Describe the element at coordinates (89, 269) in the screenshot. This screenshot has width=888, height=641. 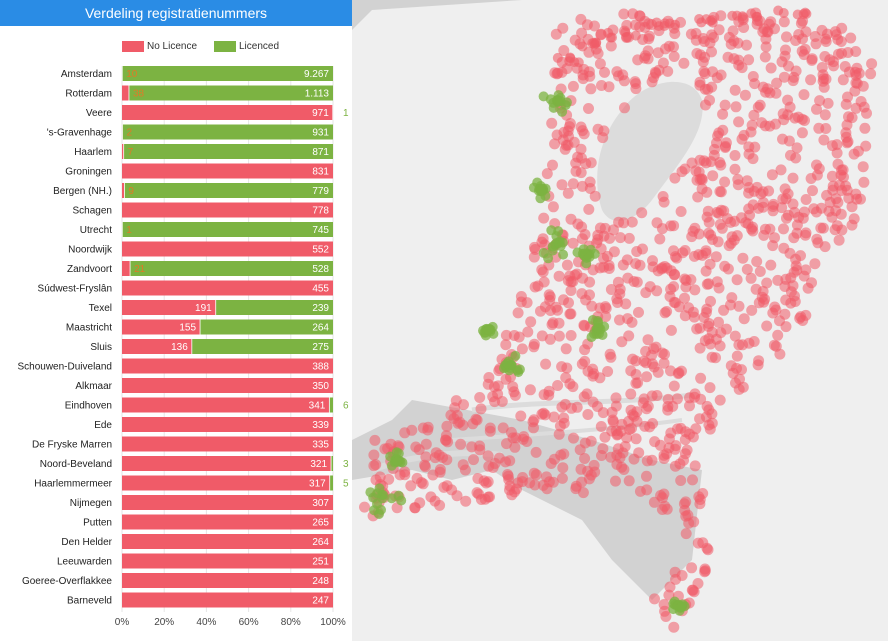
I see `category-label: Zandvoort` at that location.